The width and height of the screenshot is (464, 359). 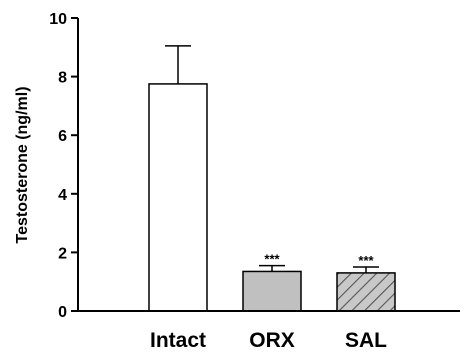 I want to click on y-tick-label: 0, so click(x=62, y=312).